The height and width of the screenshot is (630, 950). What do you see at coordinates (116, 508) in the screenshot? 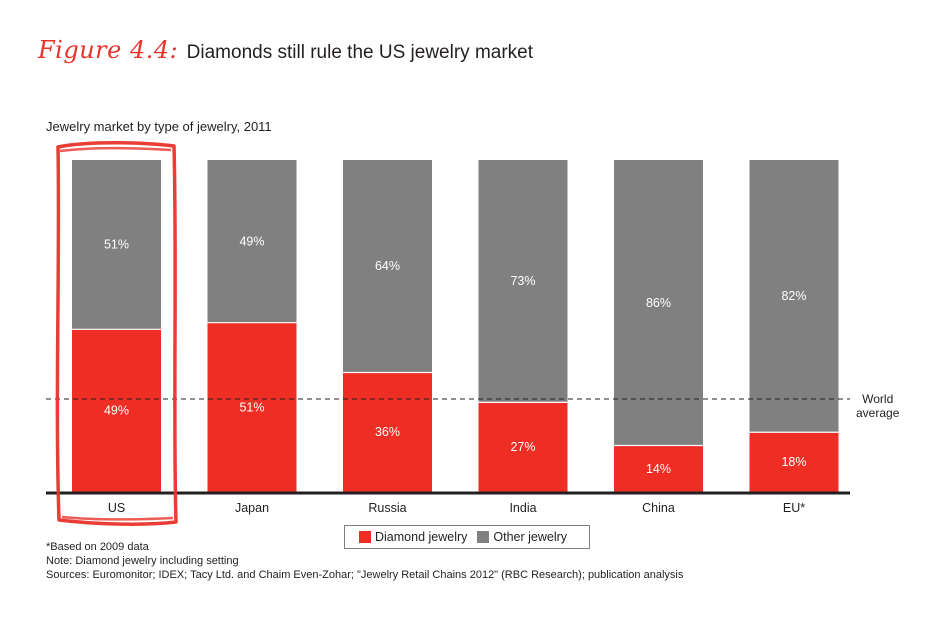
I see `x-tick-us: US` at bounding box center [116, 508].